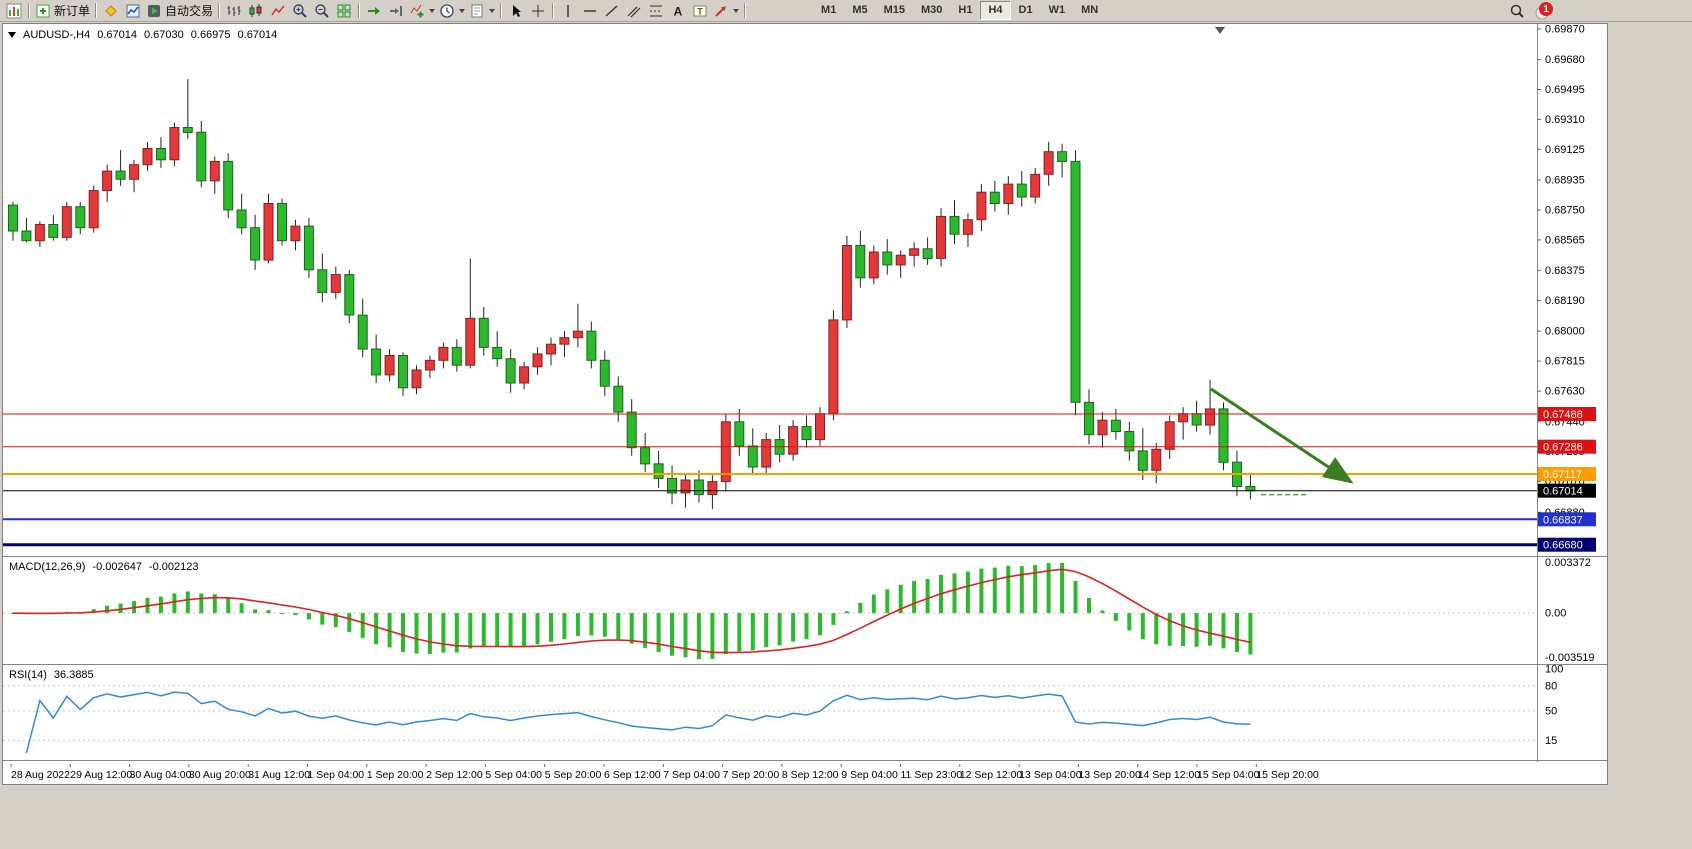 The image size is (1692, 849). What do you see at coordinates (965, 10) in the screenshot?
I see `timeframe-button-h1: H1` at bounding box center [965, 10].